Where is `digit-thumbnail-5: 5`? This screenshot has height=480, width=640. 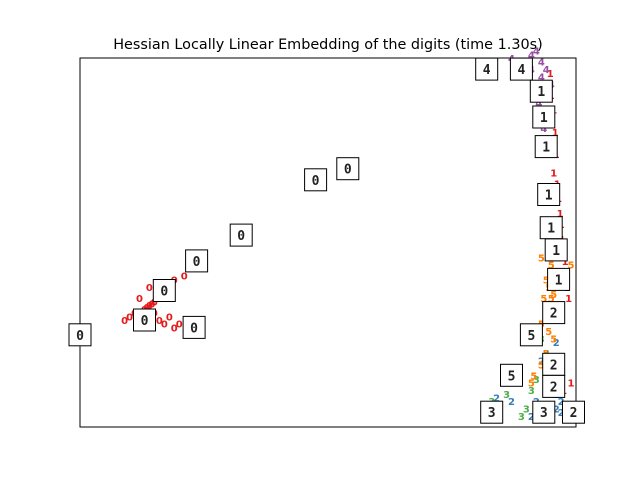 digit-thumbnail-5: 5 is located at coordinates (511, 375).